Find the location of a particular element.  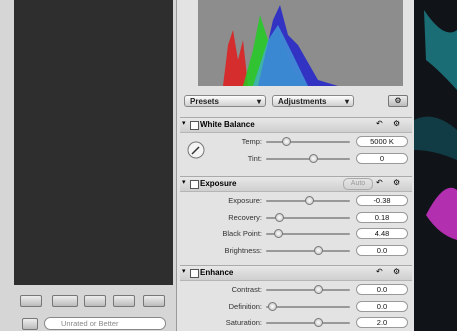

auto-button: Auto is located at coordinates (358, 184).